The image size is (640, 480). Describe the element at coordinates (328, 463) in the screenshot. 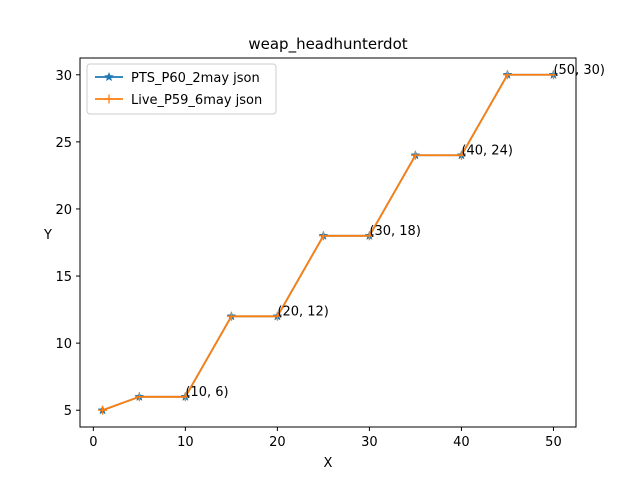

I see `x-axis-label: X` at that location.